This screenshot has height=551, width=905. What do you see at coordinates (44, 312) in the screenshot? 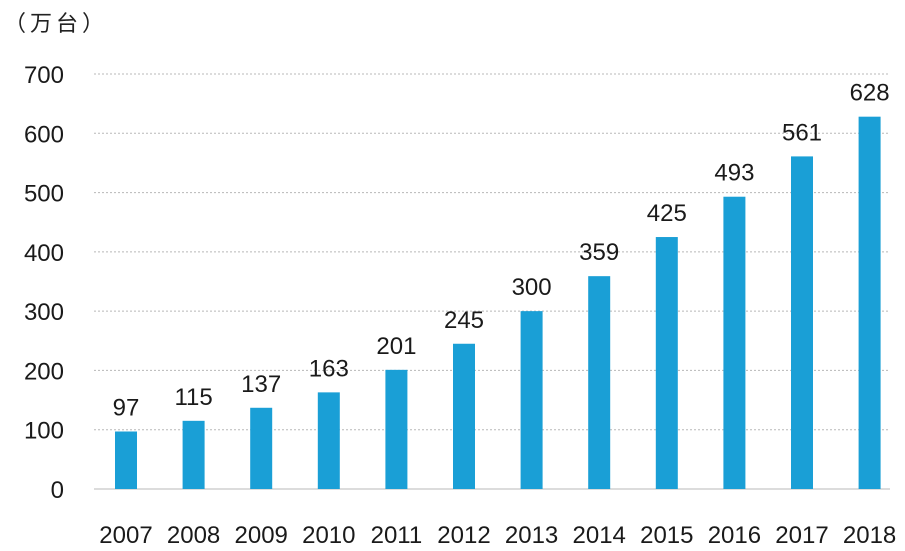
I see `y-tick-label: 300` at bounding box center [44, 312].